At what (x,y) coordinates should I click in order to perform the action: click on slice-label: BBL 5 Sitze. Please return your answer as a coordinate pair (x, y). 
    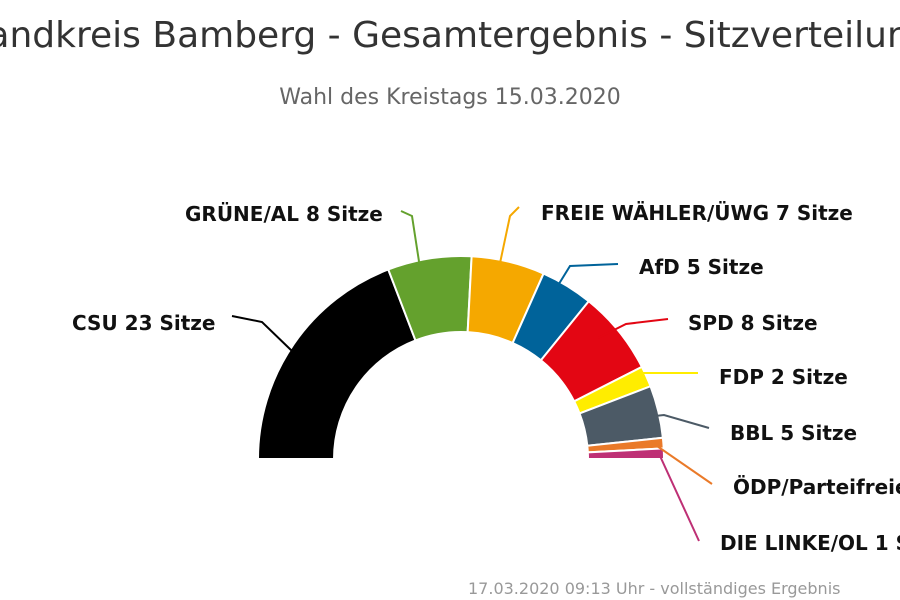
    Looking at the image, I should click on (793, 433).